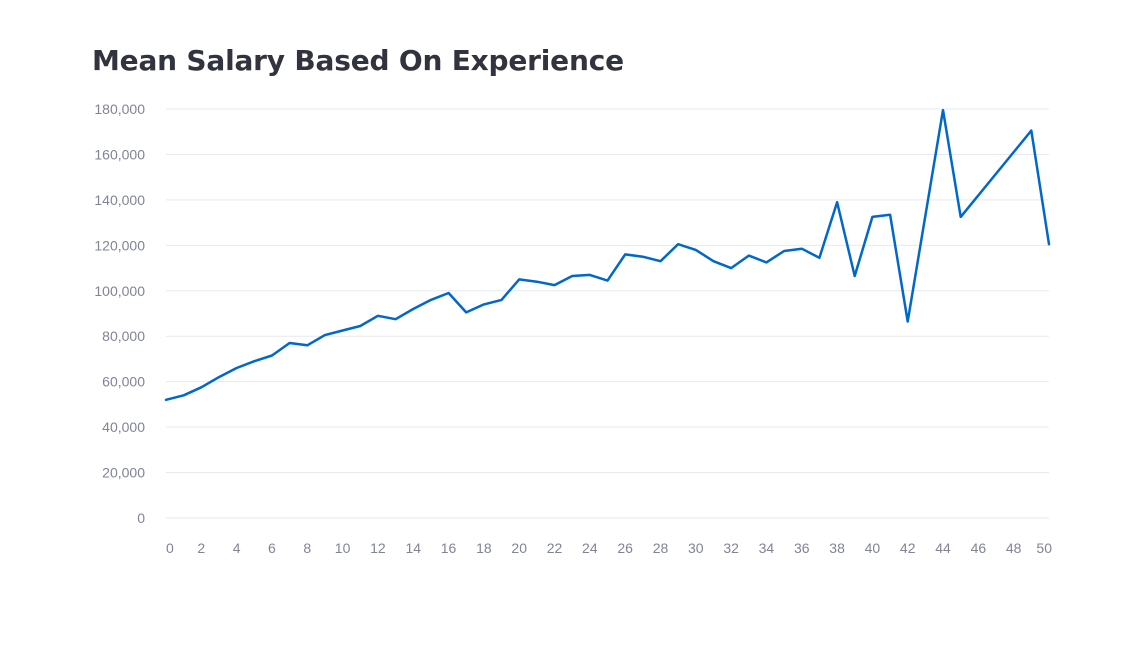 The width and height of the screenshot is (1142, 649). I want to click on y-tick-label: 40,000, so click(123, 427).